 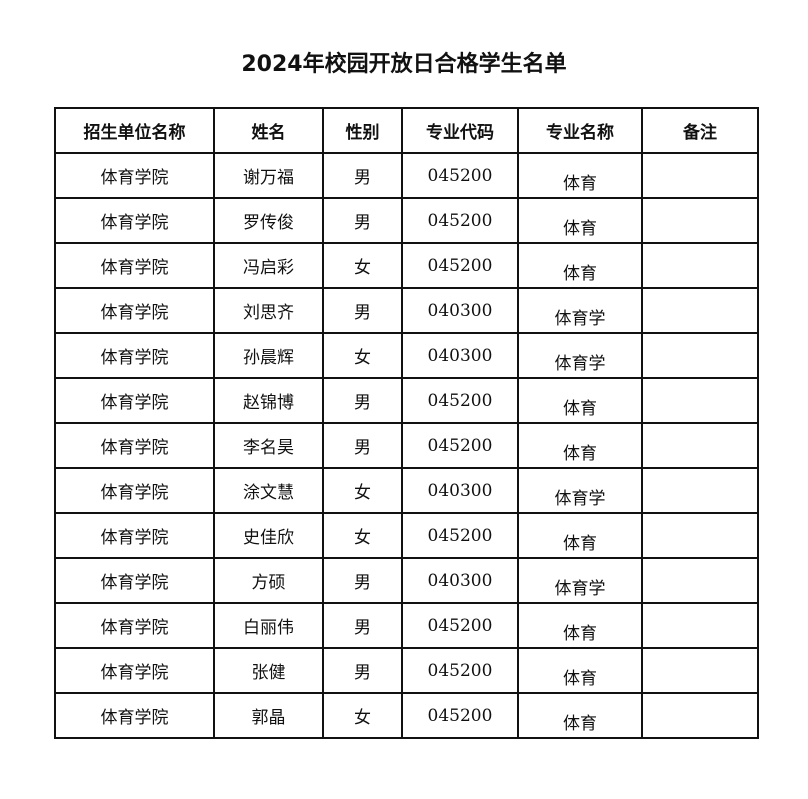 What do you see at coordinates (404, 64) in the screenshot?
I see `page-title: 2024年校园开放日合格学生名单` at bounding box center [404, 64].